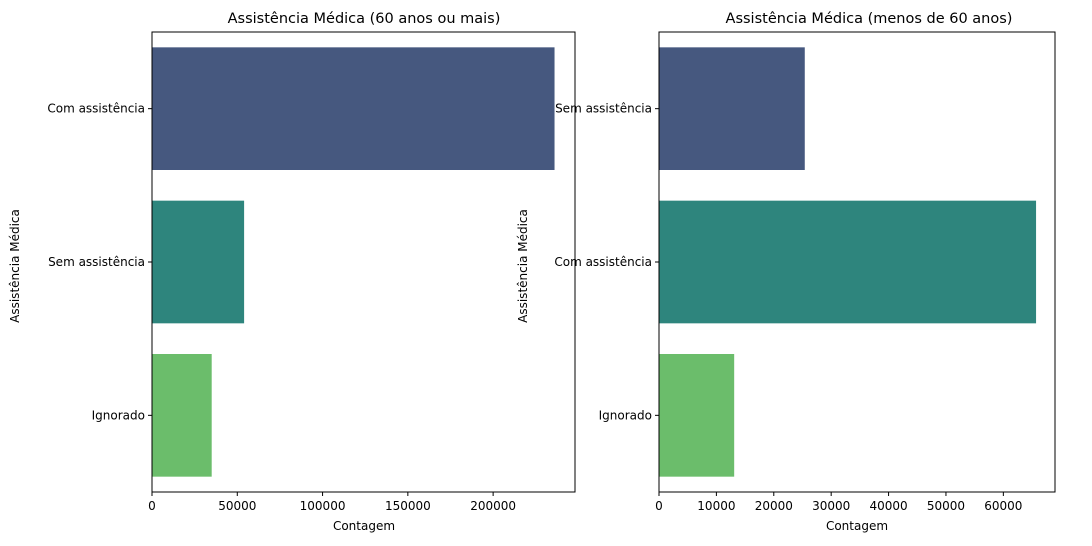  What do you see at coordinates (716, 506) in the screenshot?
I see `x-tick-label: 10000` at bounding box center [716, 506].